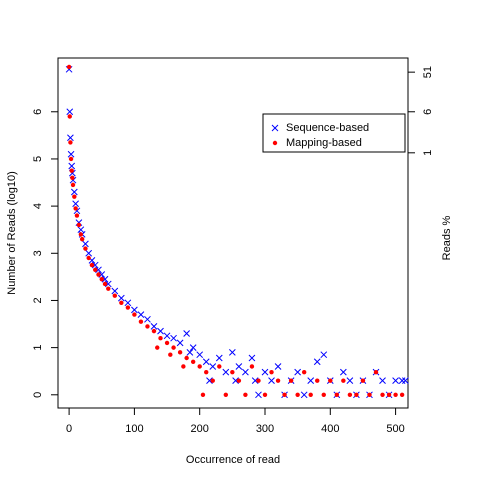 The image size is (480, 480). I want to click on x-tick-label: 200, so click(200, 429).